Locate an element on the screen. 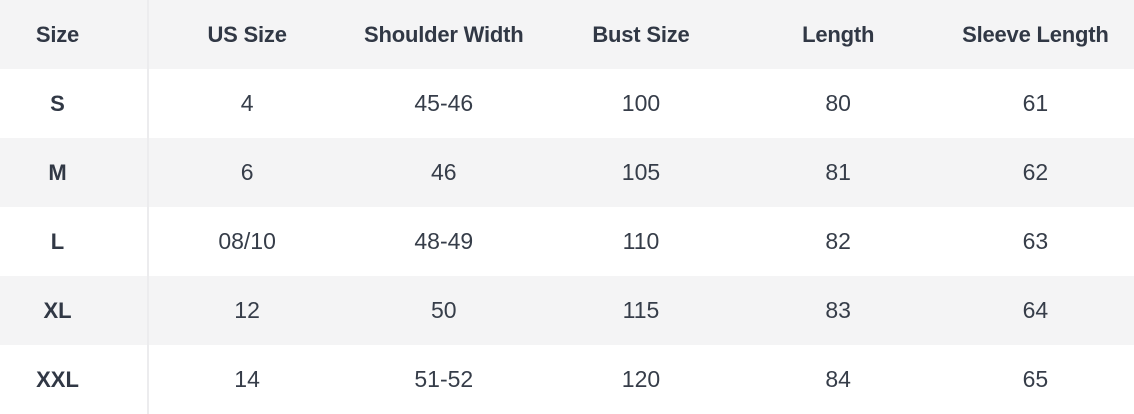 The image size is (1134, 414). us-size-value: 14 is located at coordinates (247, 379).